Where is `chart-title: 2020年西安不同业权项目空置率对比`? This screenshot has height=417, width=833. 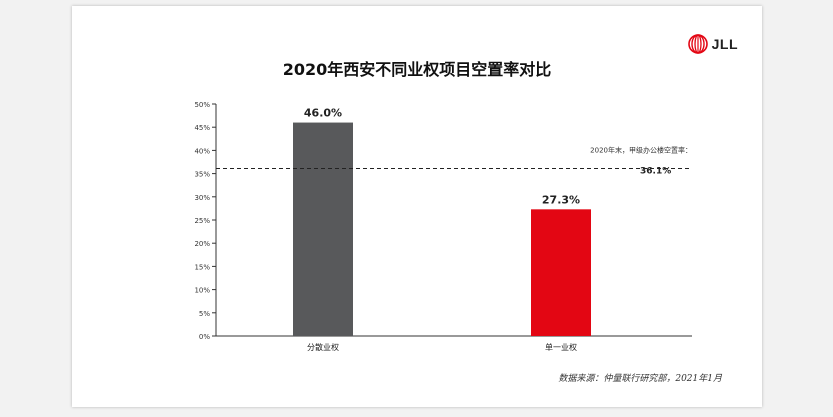
chart-title: 2020年西安不同业权项目空置率对比 is located at coordinates (417, 69).